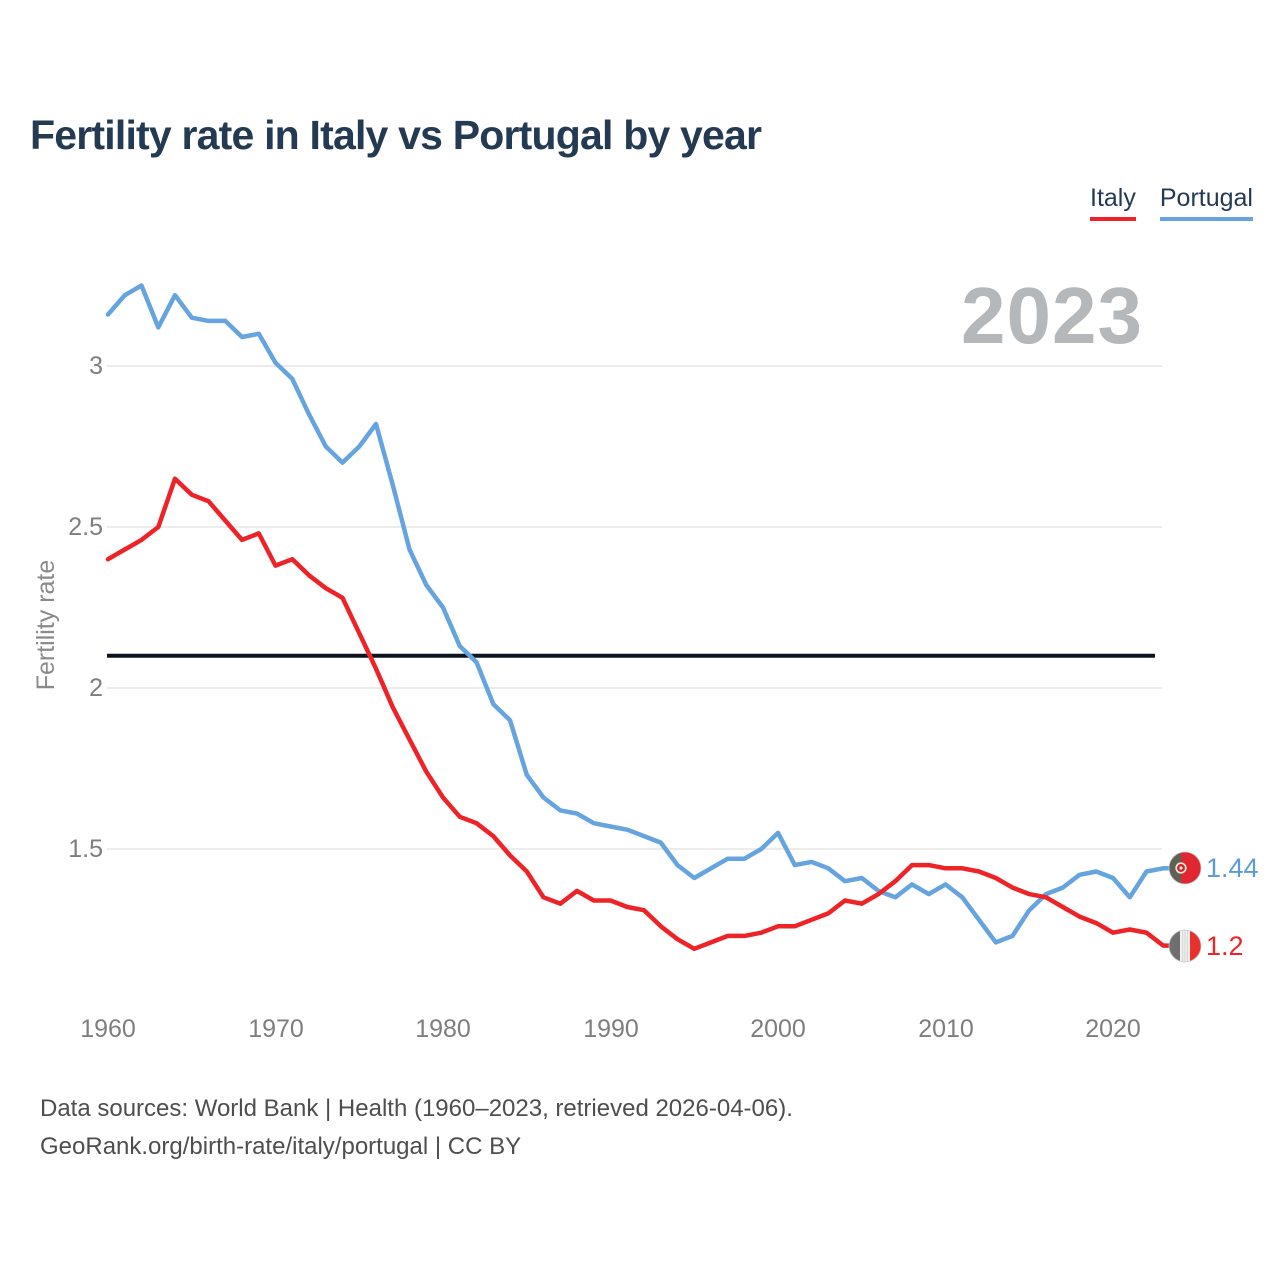 The image size is (1280, 1280). I want to click on y-tick-2: 2, so click(96, 688).